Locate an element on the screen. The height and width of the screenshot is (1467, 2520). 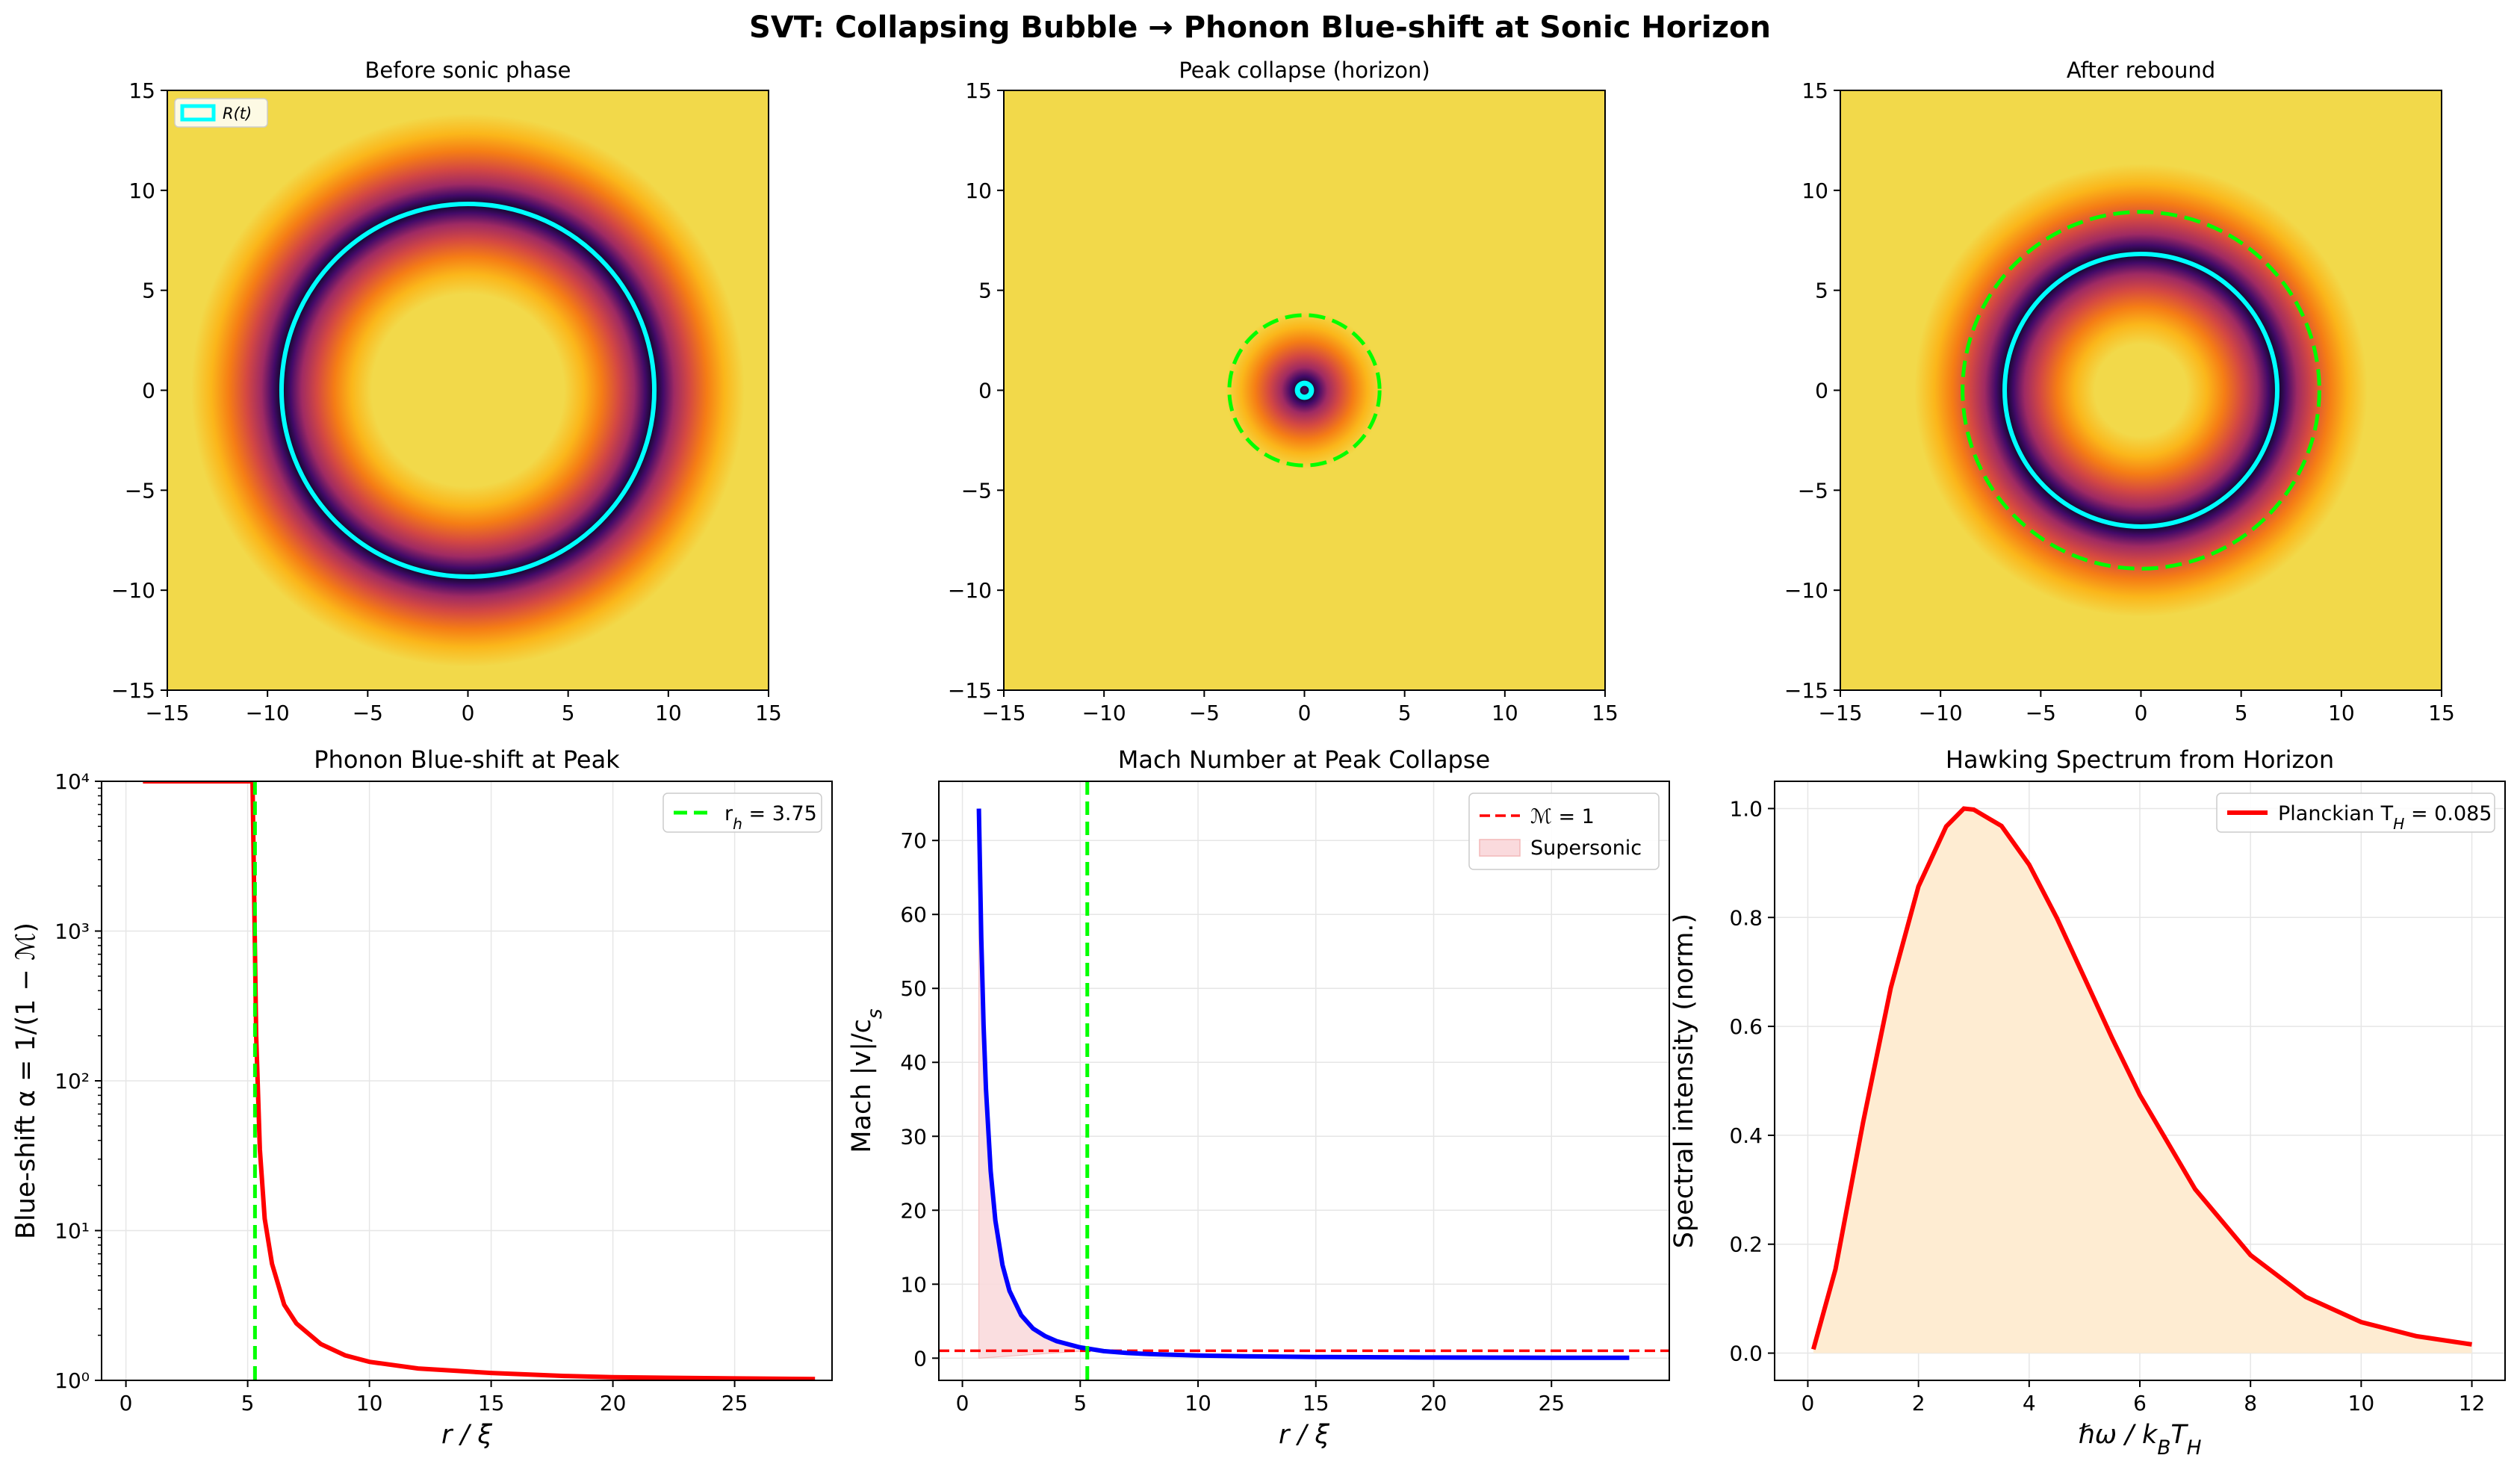
legend-label: R(t) is located at coordinates (237, 113).